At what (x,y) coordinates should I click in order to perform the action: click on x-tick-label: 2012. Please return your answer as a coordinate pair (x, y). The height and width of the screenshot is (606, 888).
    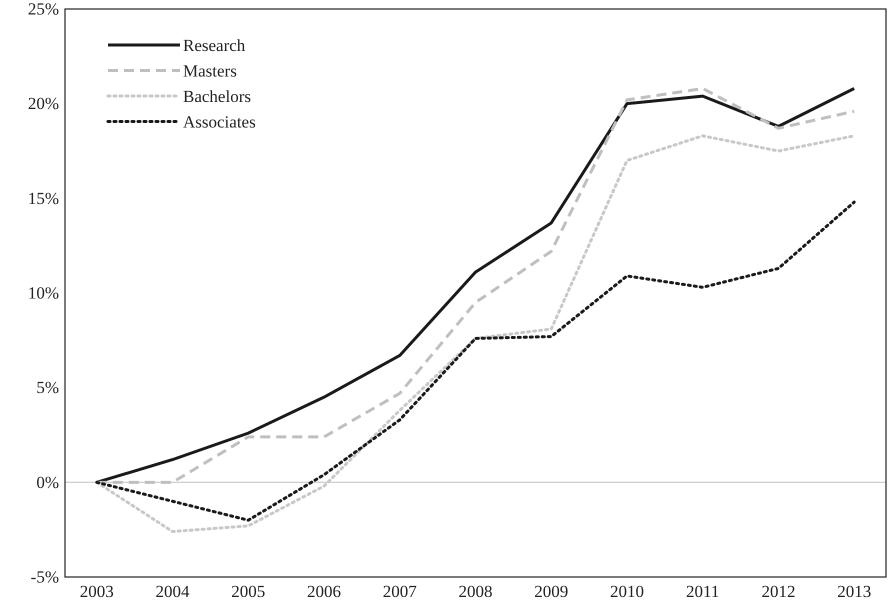
    Looking at the image, I should click on (778, 592).